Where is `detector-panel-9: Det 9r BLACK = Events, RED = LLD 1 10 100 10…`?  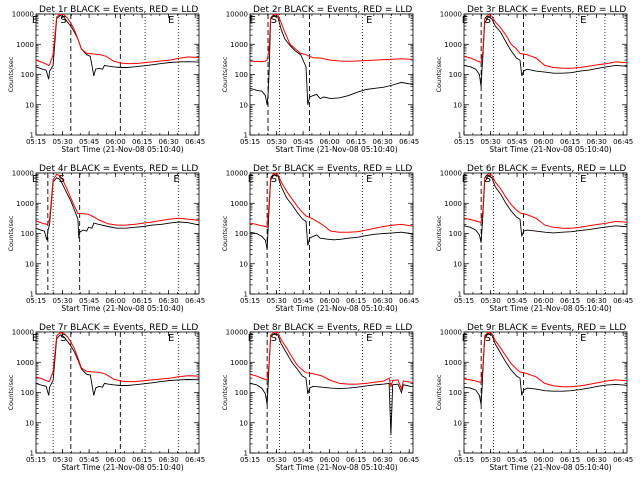 detector-panel-9: Det 9r BLACK = Events, RED = LLD 1 10 100 10… is located at coordinates (534, 397).